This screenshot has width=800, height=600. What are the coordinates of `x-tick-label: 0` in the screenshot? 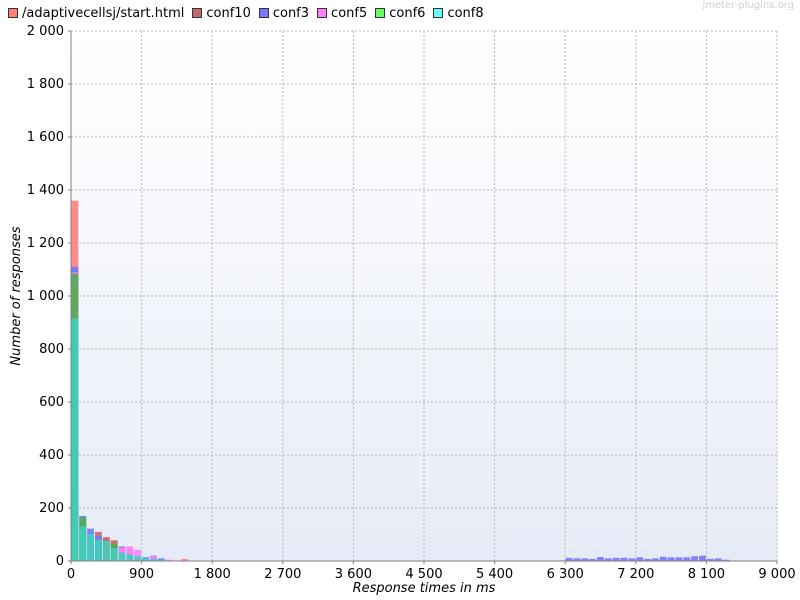 It's located at (71, 574).